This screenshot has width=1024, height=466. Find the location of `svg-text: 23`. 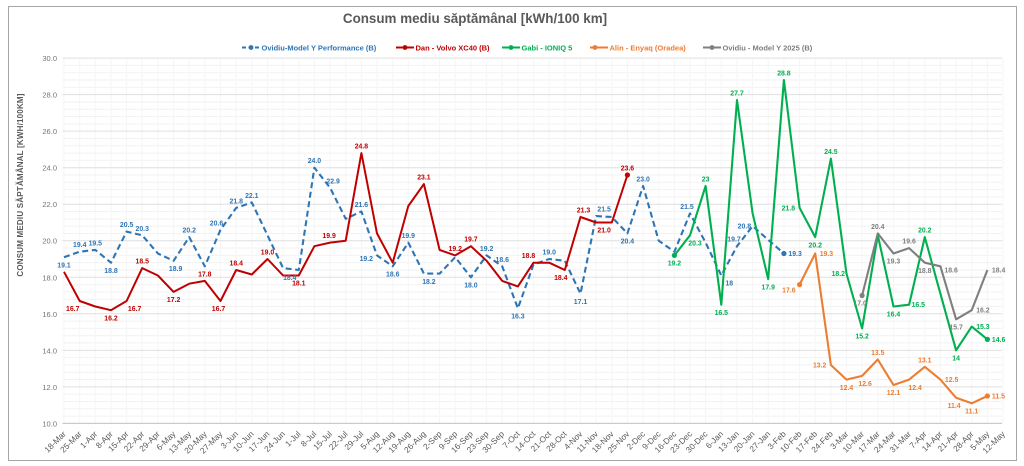

svg-text: 23 is located at coordinates (706, 180).